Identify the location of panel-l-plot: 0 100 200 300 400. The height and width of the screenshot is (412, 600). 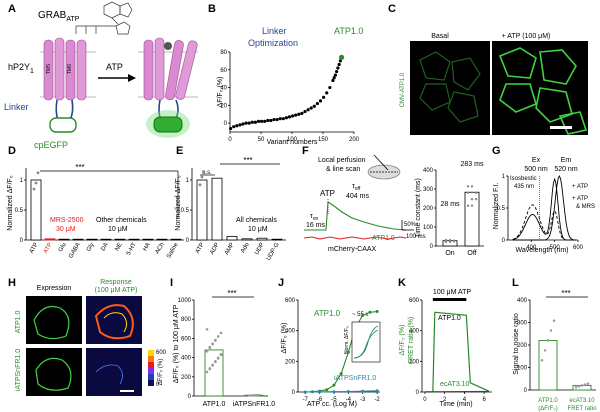
(556, 346).